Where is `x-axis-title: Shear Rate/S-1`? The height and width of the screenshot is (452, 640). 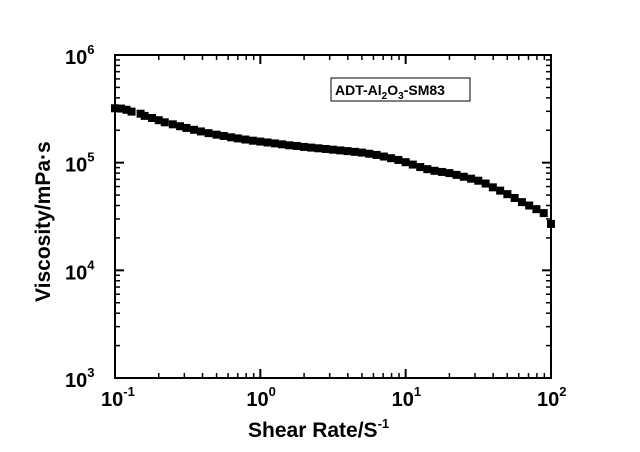 x-axis-title: Shear Rate/S-1 is located at coordinates (318, 429).